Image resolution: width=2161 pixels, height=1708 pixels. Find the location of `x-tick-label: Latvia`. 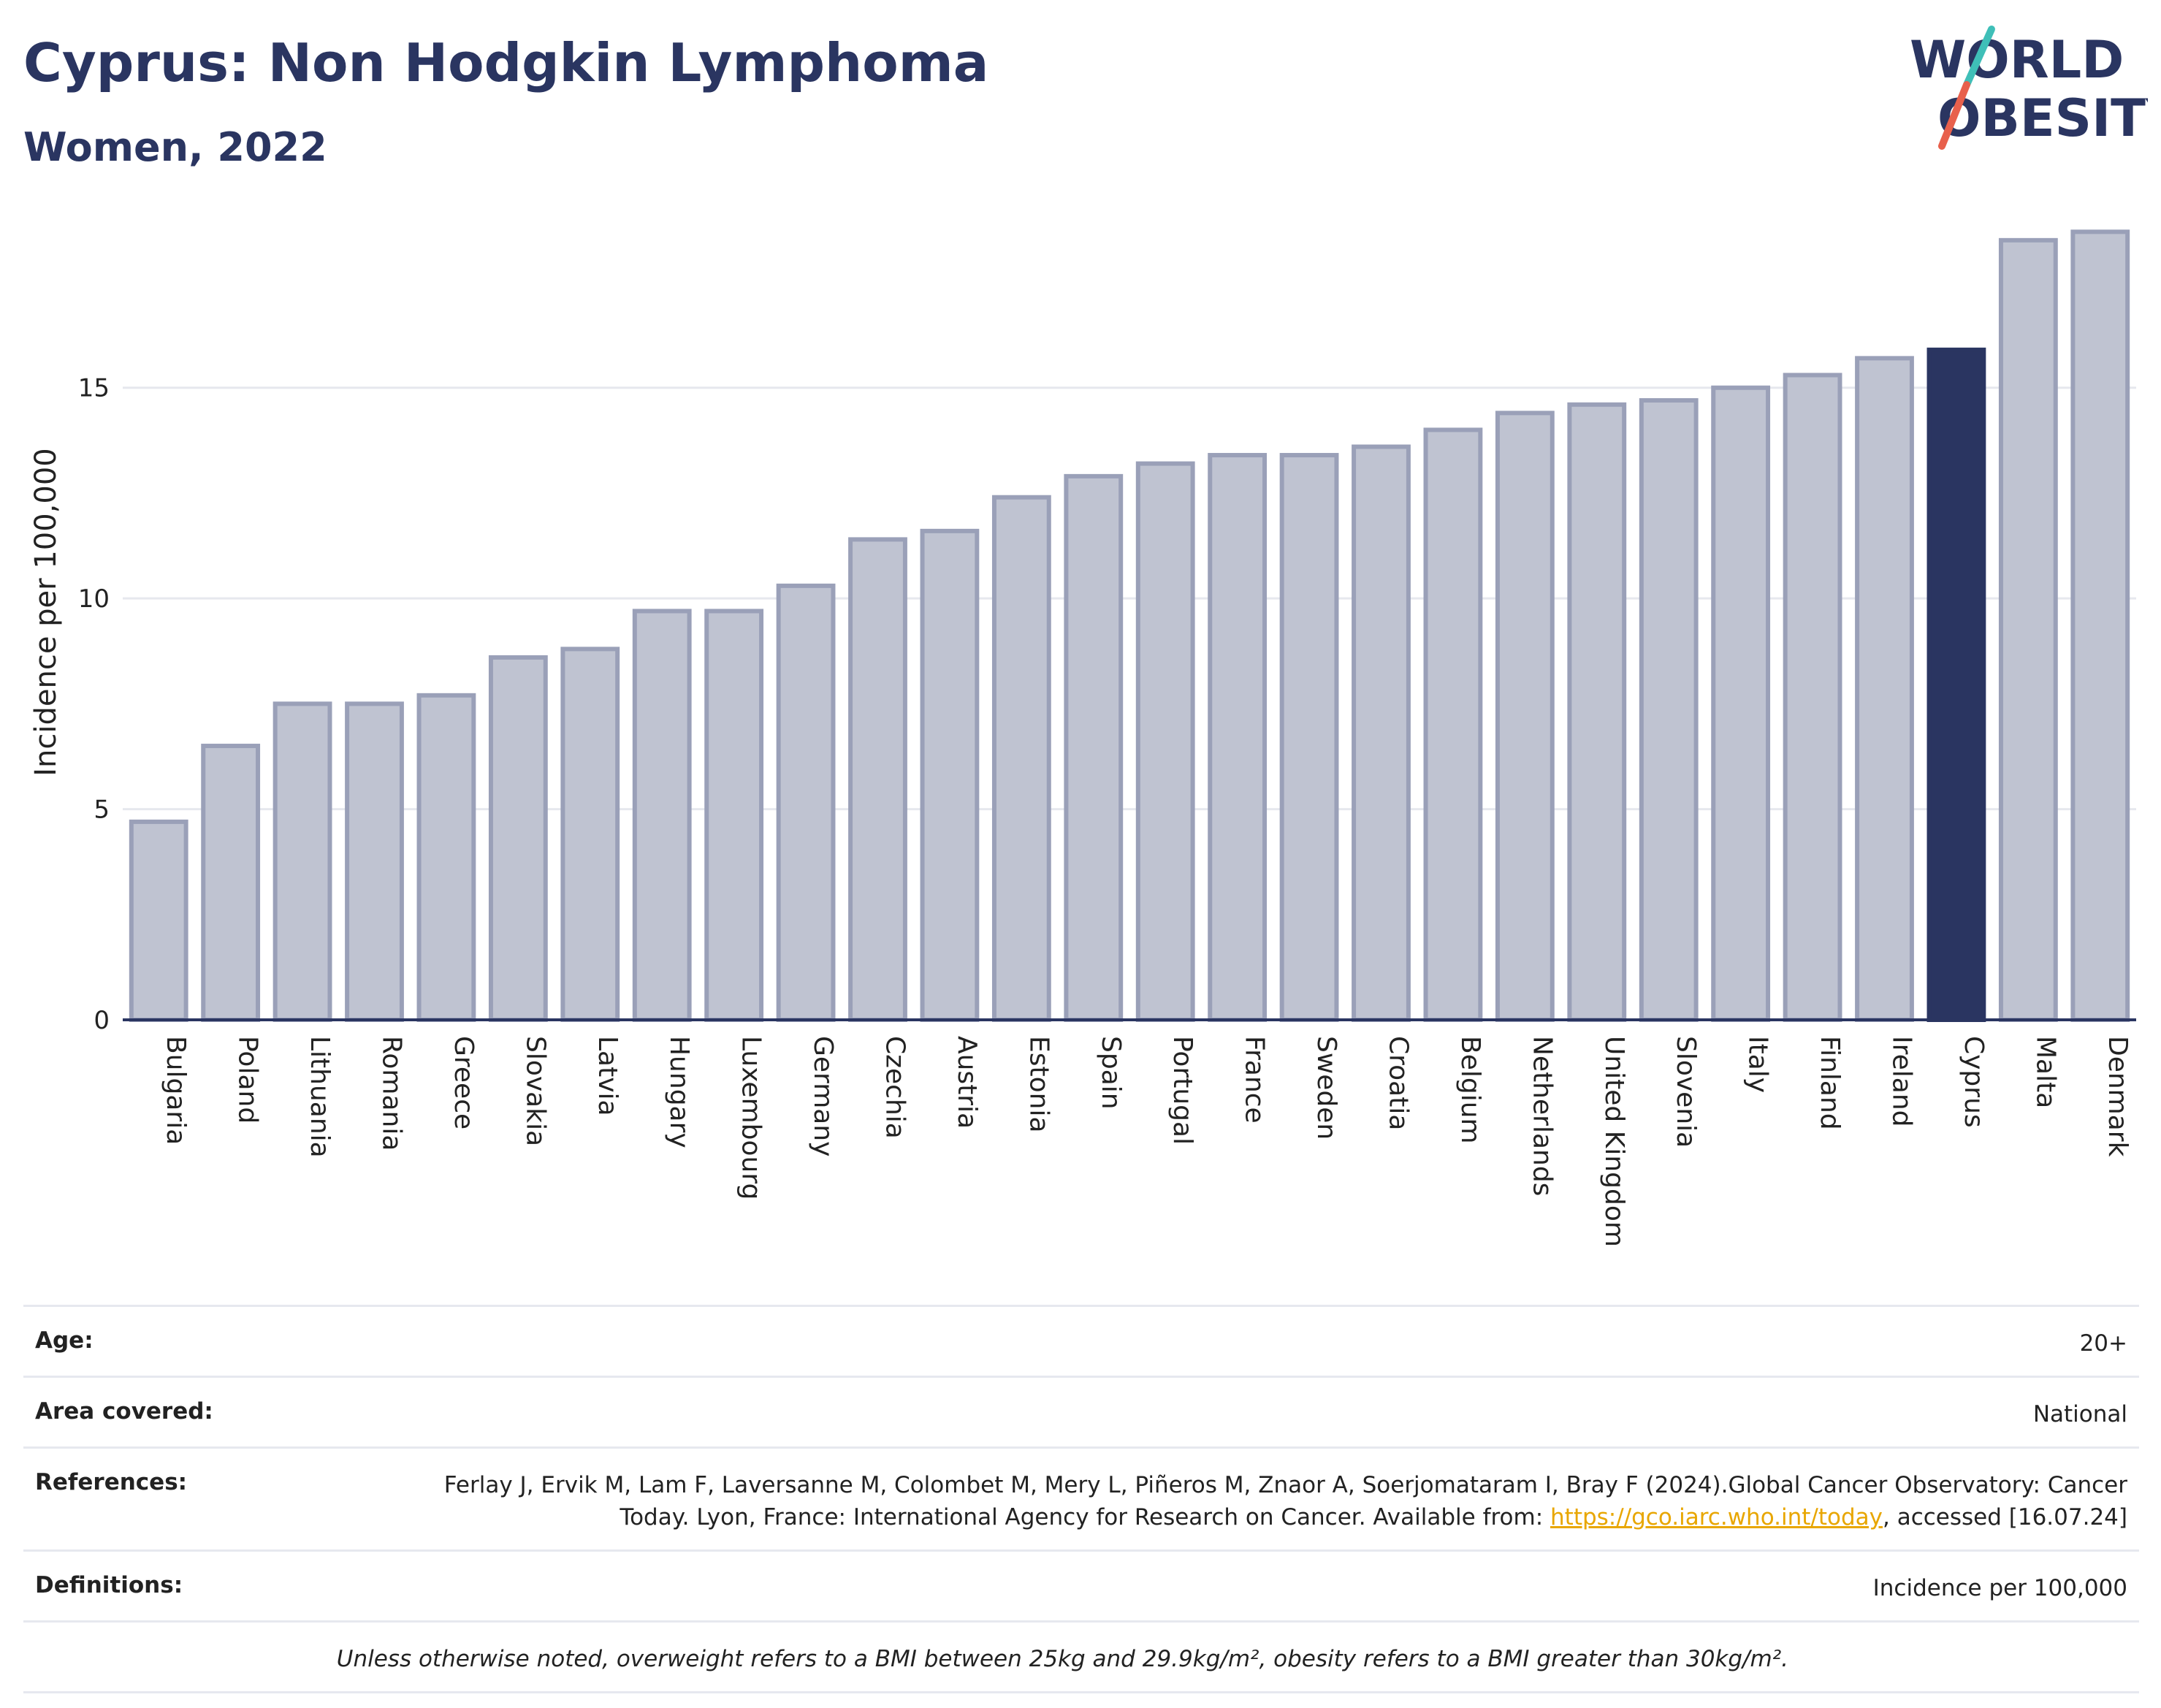

x-tick-label: Latvia is located at coordinates (607, 1076).